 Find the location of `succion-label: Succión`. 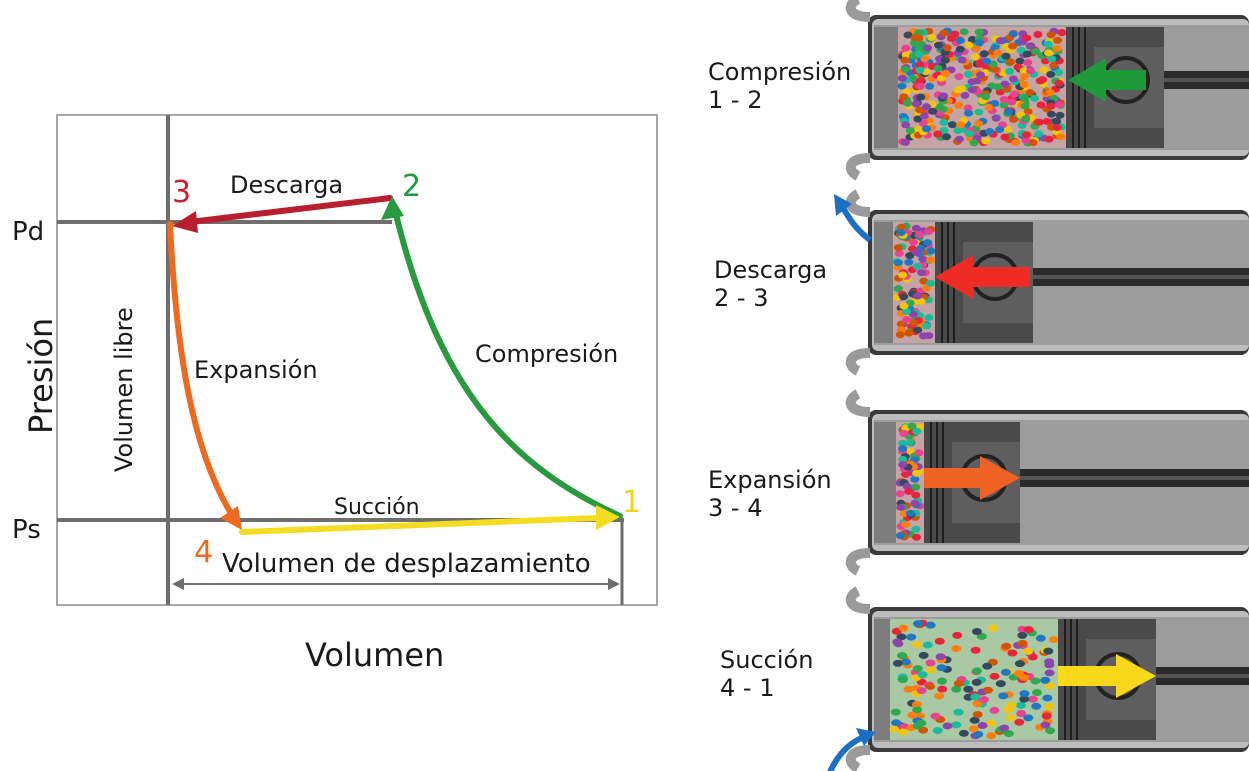

succion-label: Succión is located at coordinates (377, 507).